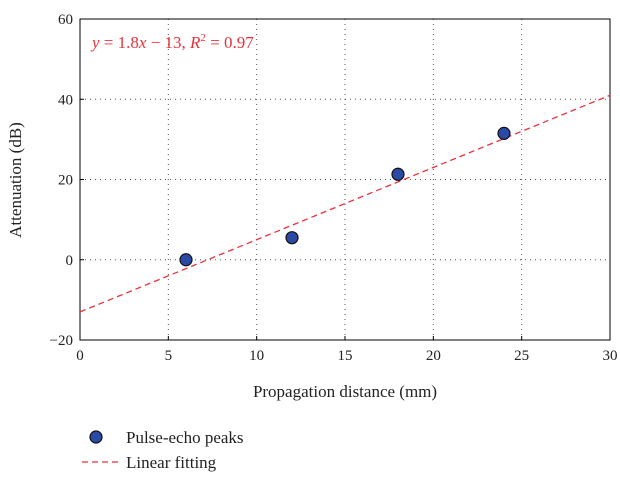 The width and height of the screenshot is (620, 477). Describe the element at coordinates (70, 261) in the screenshot. I see `y-tick-label: 0` at that location.